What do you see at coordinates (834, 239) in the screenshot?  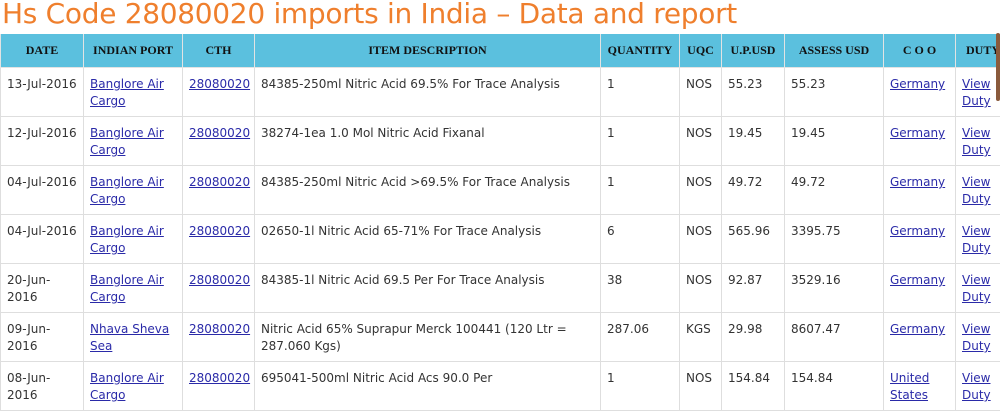 I see `cell-assess: 3395.75` at bounding box center [834, 239].